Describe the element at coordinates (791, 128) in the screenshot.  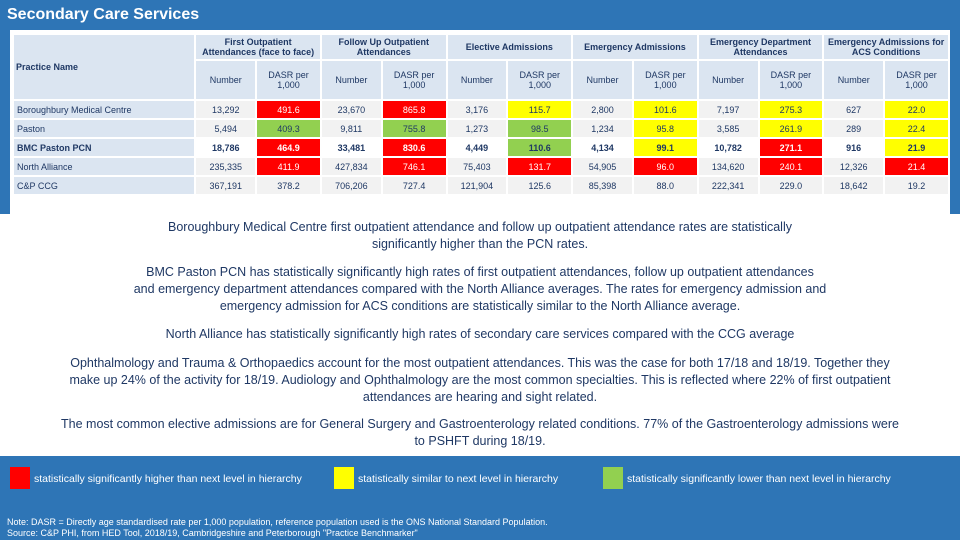
I see `dasr-cell: 261.9` at that location.